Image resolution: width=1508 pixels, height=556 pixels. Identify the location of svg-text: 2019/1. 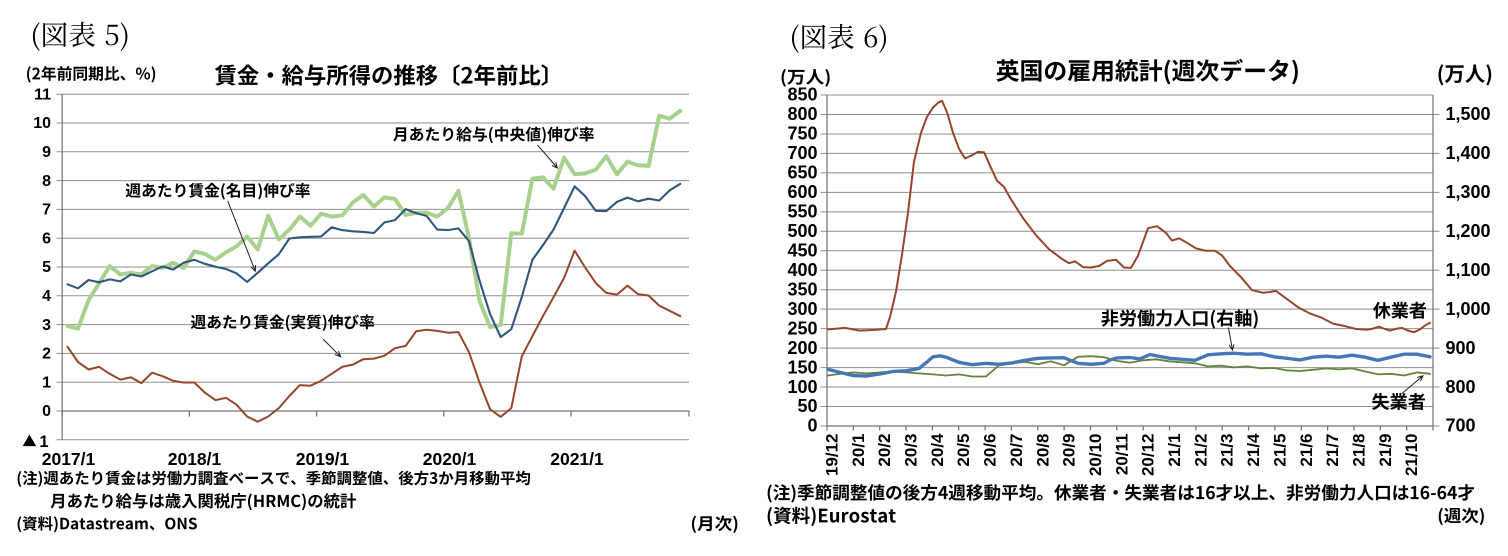
(323, 459).